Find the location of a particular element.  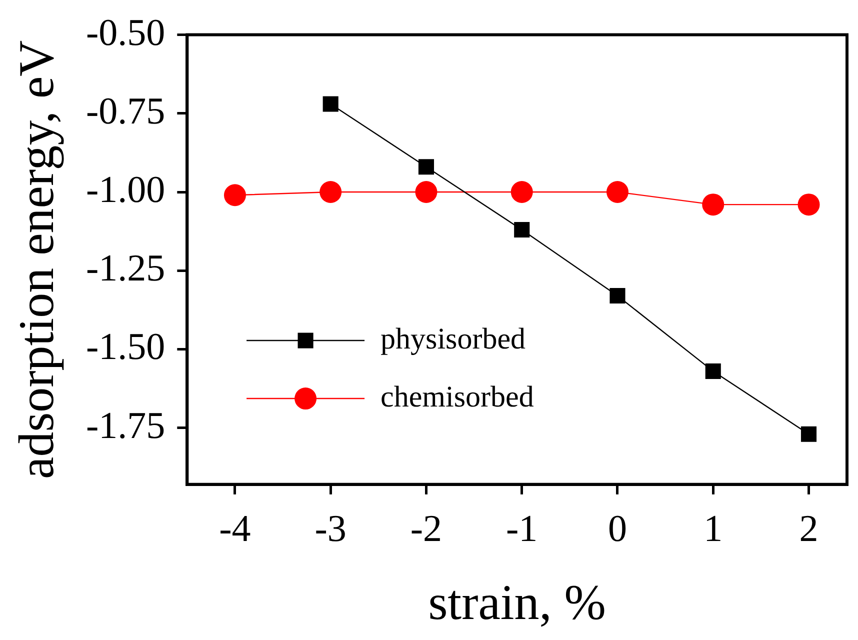

x-tick-label: -4 is located at coordinates (235, 529).